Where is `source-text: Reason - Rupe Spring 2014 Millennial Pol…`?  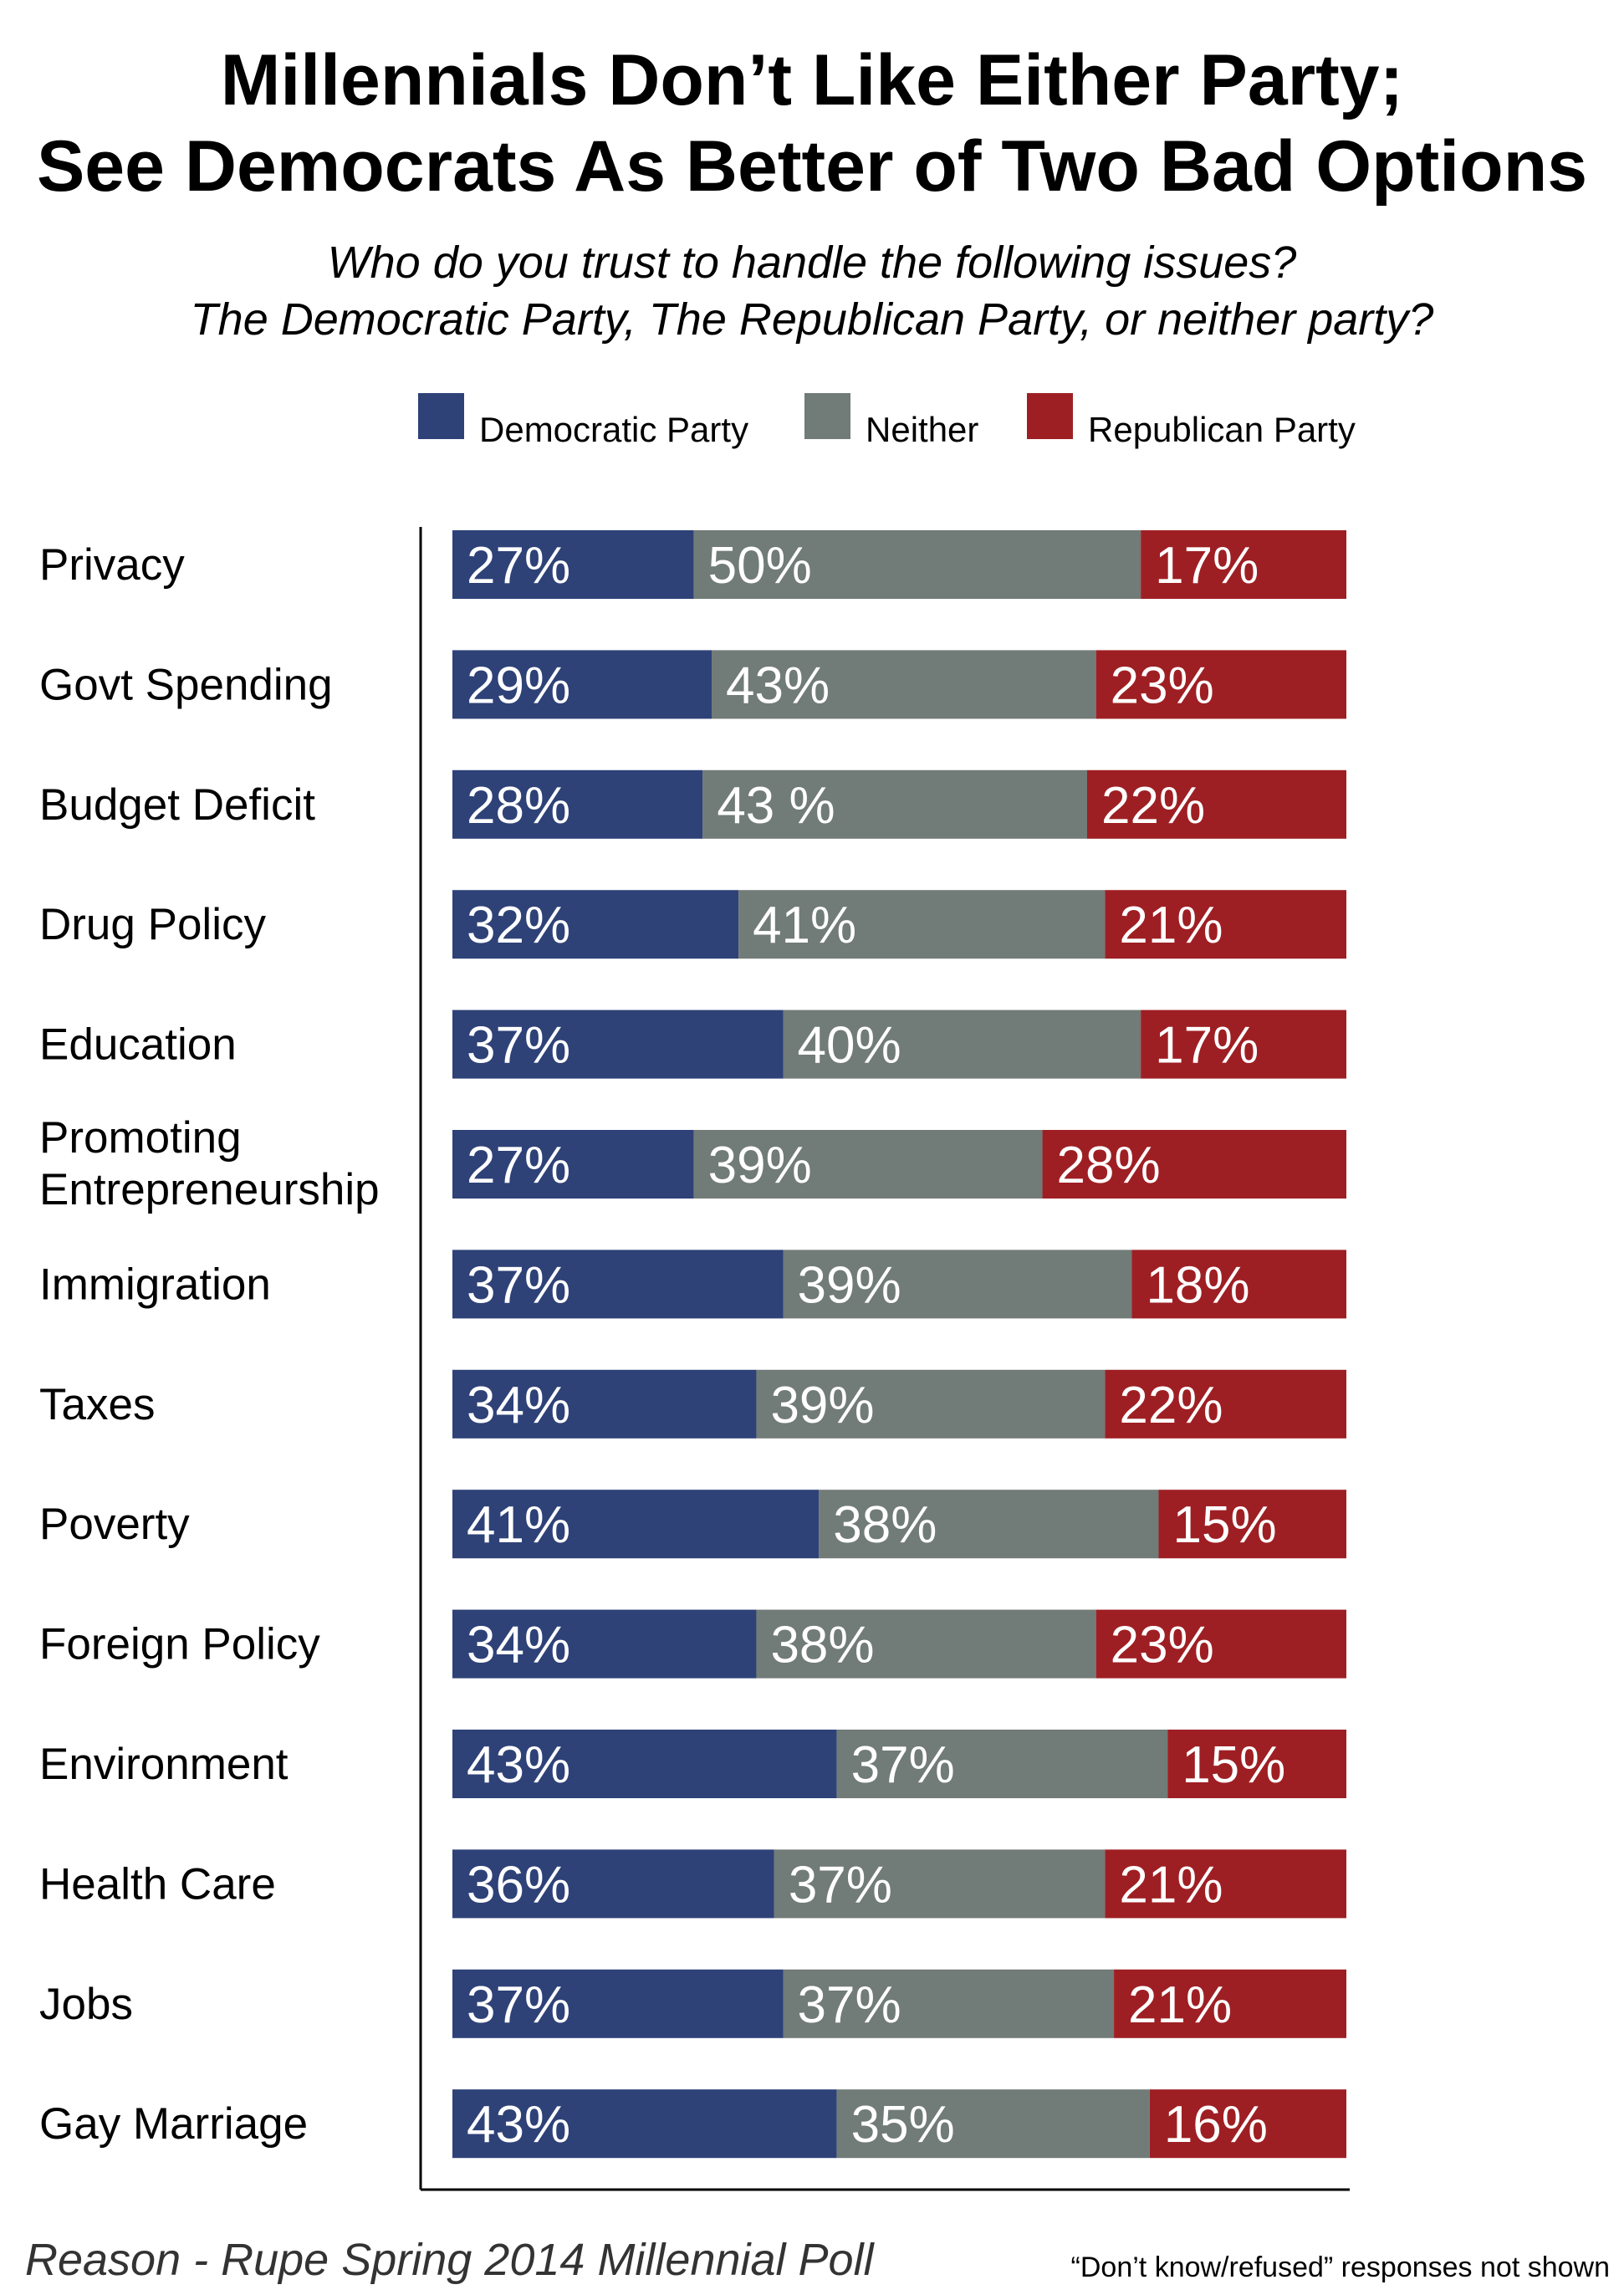 source-text: Reason - Rupe Spring 2014 Millennial Pol… is located at coordinates (450, 2260).